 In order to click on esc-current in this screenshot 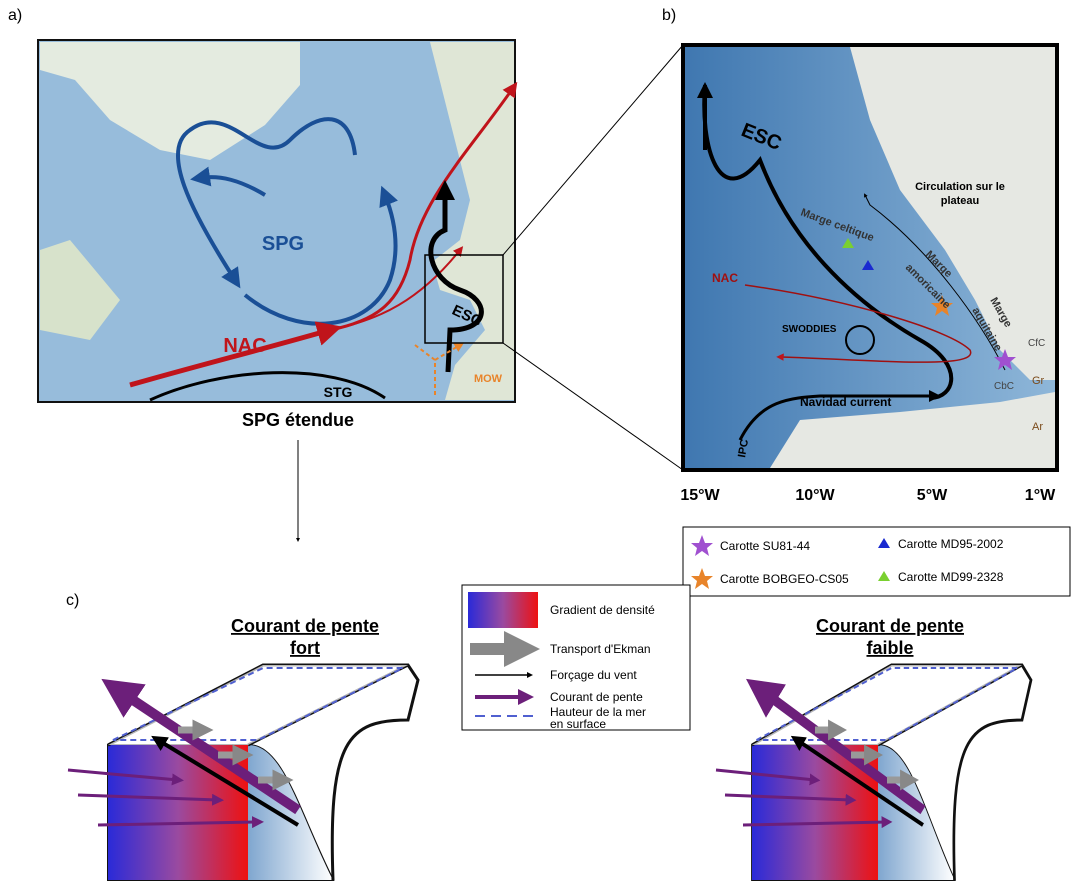, I will do `click(828, 242)`.